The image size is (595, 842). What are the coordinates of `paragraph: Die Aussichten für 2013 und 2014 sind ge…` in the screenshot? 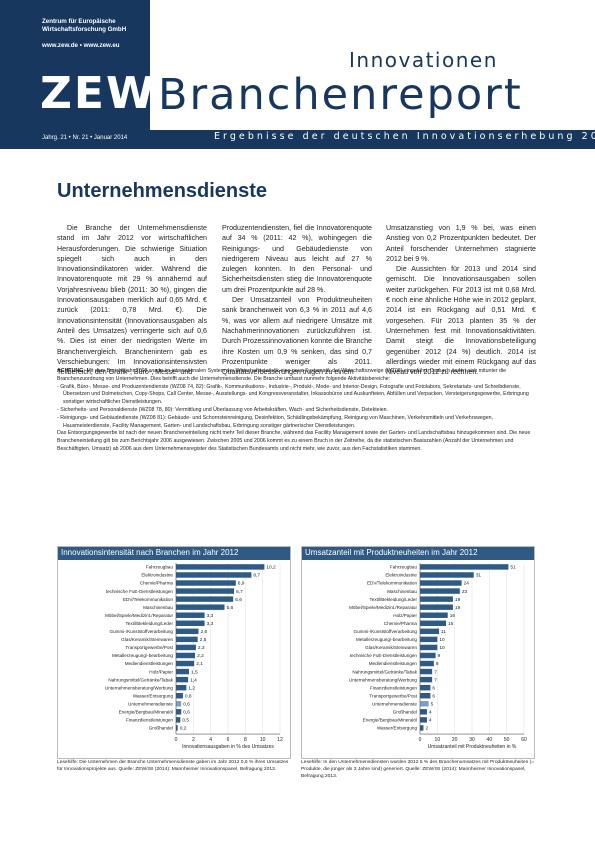 It's located at (461, 321).